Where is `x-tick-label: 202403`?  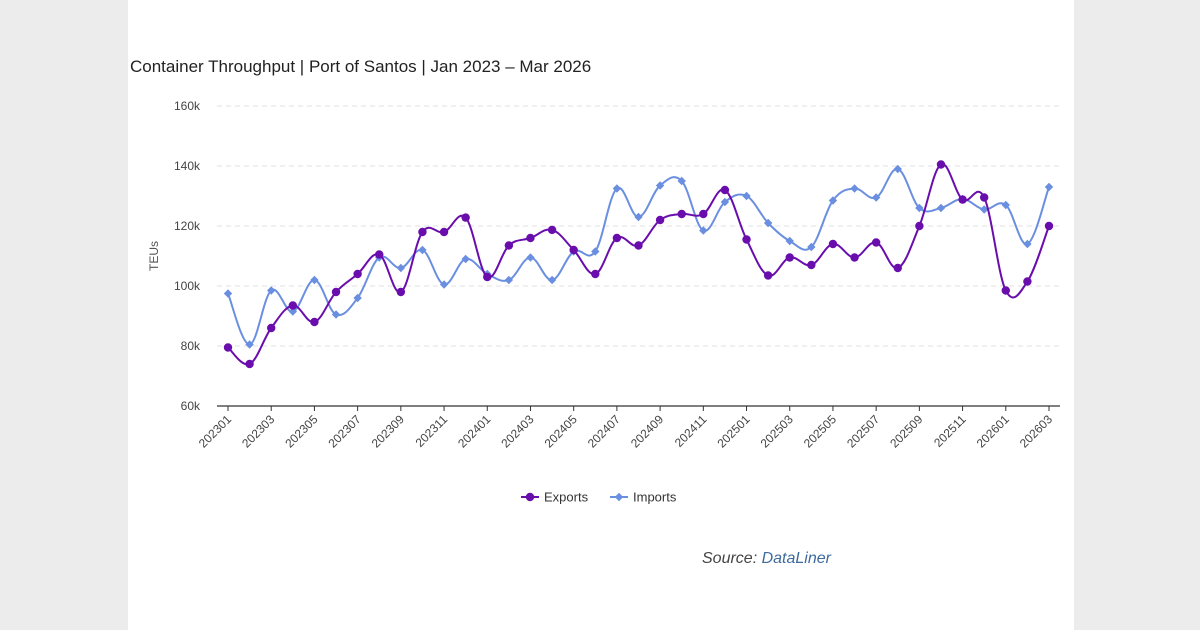 x-tick-label: 202403 is located at coordinates (517, 431).